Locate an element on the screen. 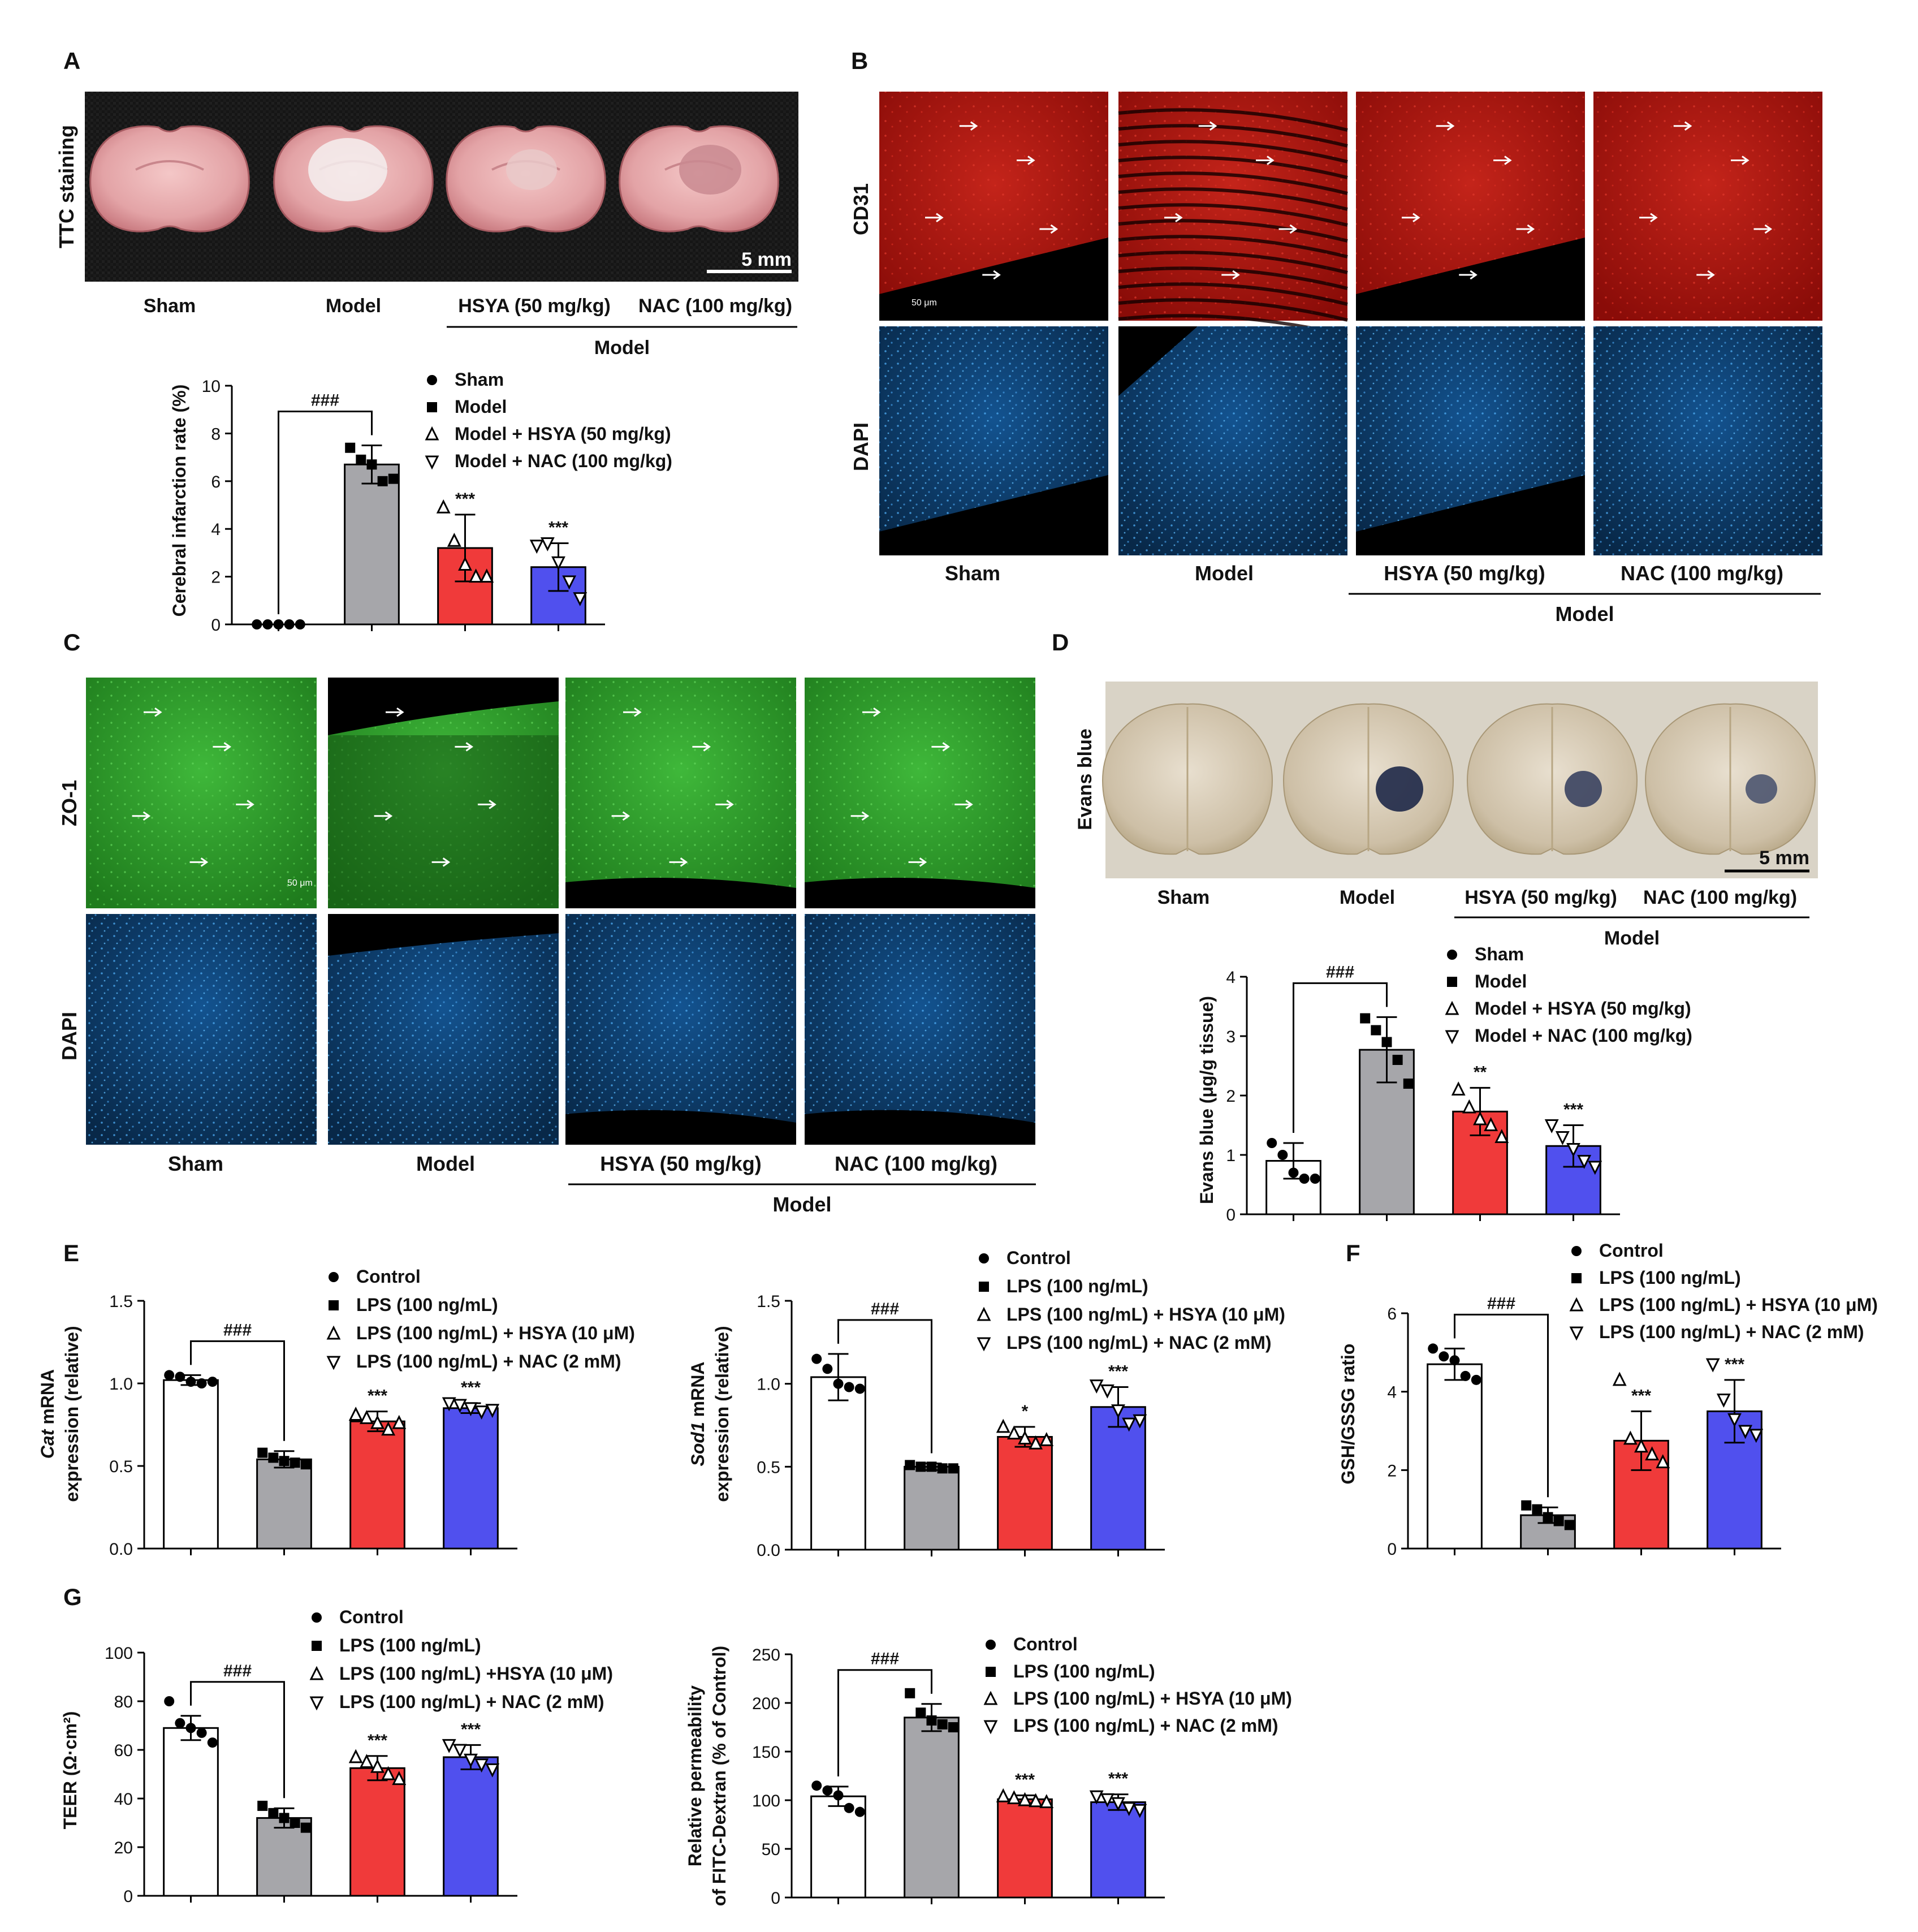 This screenshot has height=1932, width=1918. panel-letter: B is located at coordinates (859, 61).